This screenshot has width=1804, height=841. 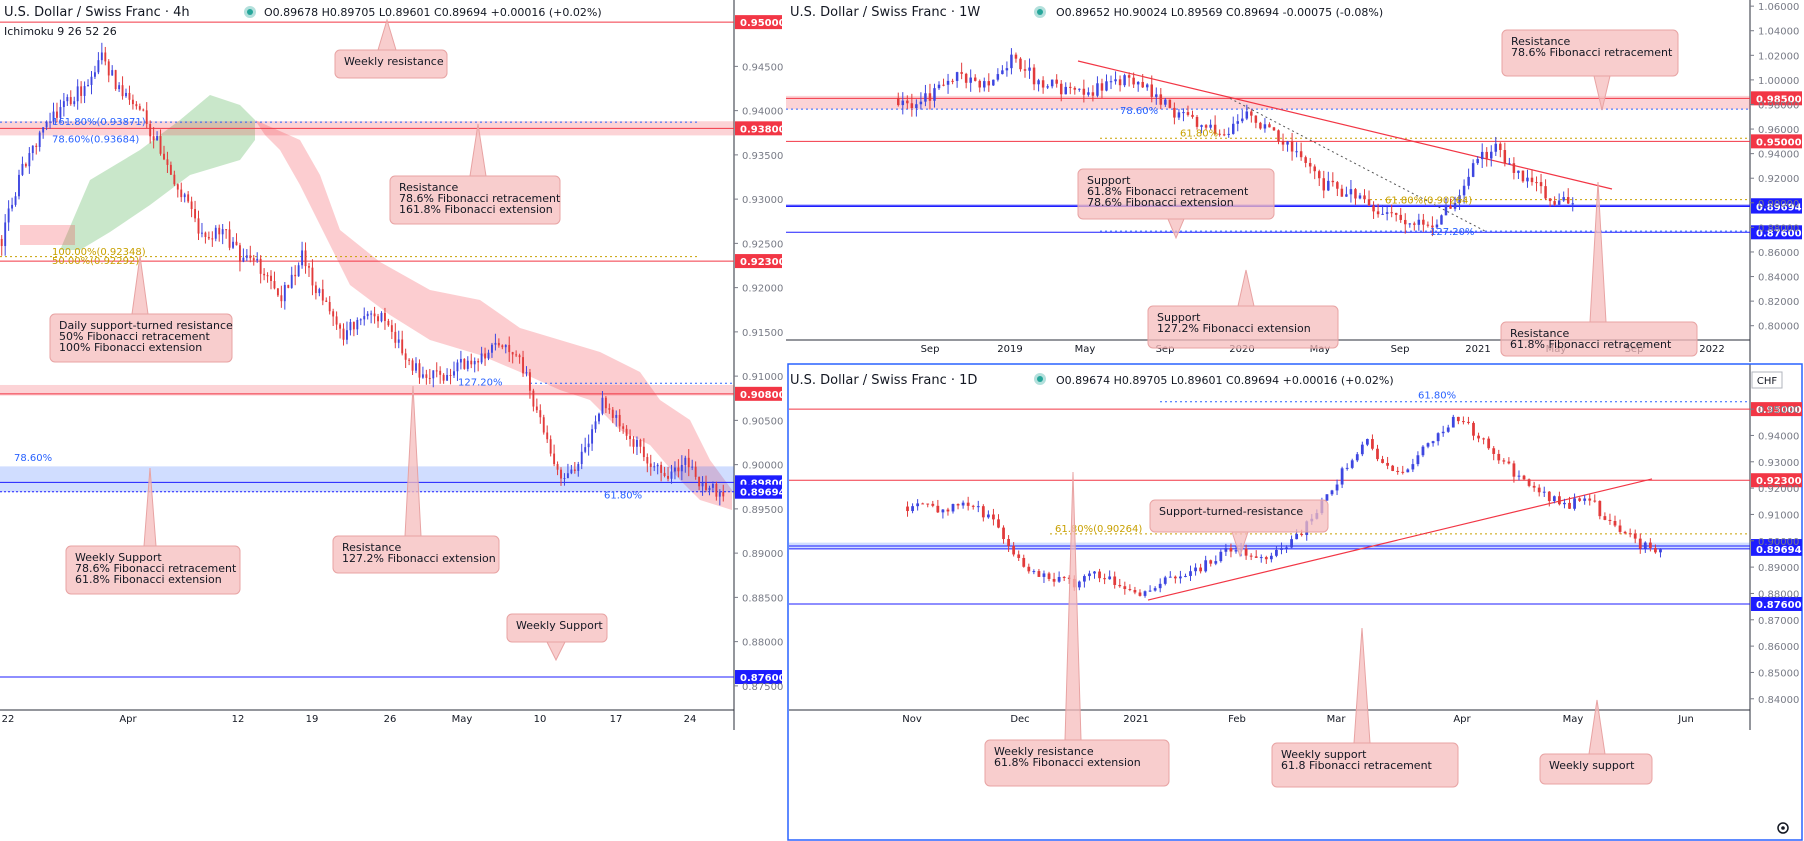 I want to click on currency-badge, so click(x=1767, y=380).